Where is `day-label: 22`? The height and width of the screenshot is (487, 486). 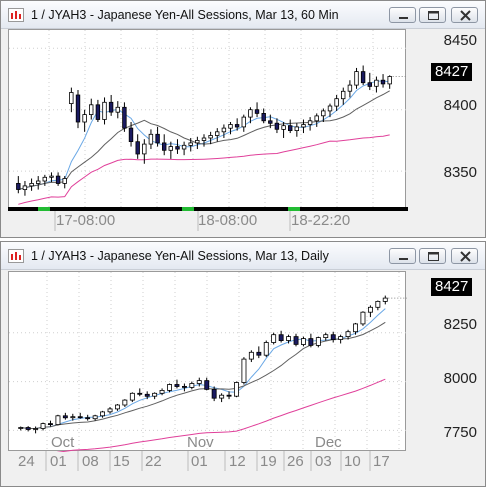 day-label: 22 is located at coordinates (153, 461).